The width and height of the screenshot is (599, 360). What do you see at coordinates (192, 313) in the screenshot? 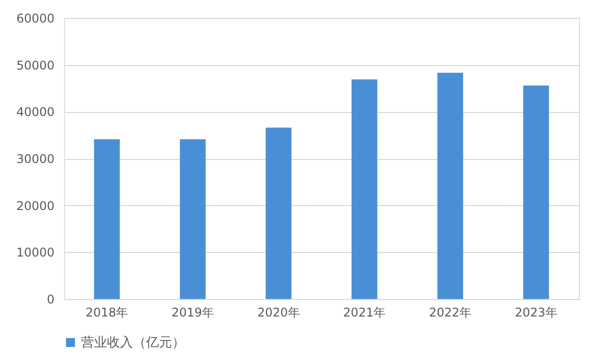
I see `x-tick-label: 2019年` at bounding box center [192, 313].